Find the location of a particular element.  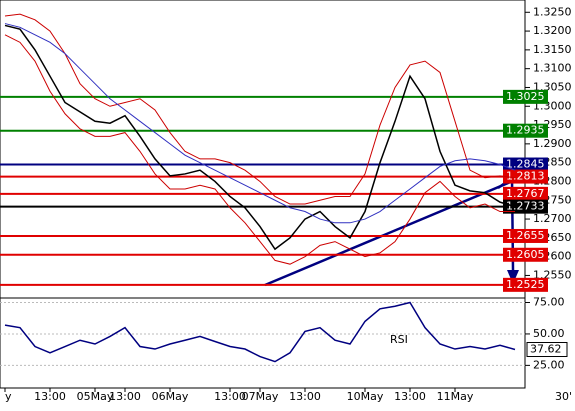

level-box: 1.2813 is located at coordinates (525, 176).